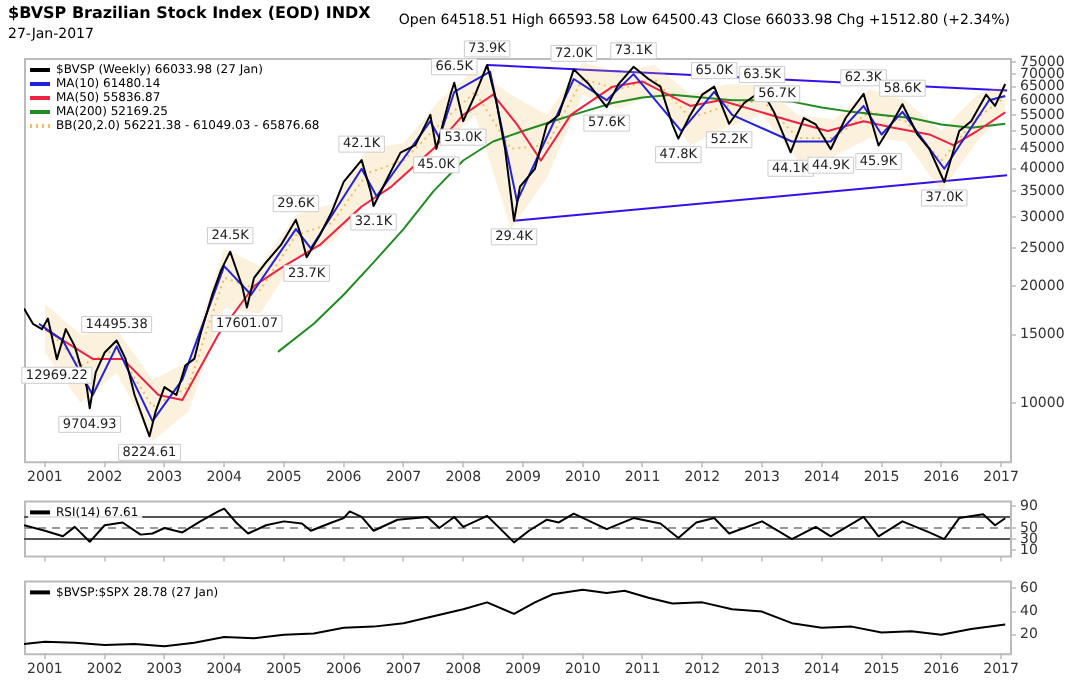 This screenshot has height=682, width=1090. Describe the element at coordinates (189, 13) in the screenshot. I see `chart-title: $BVSP Brazilian Stock Index (EOD) INDX` at that location.